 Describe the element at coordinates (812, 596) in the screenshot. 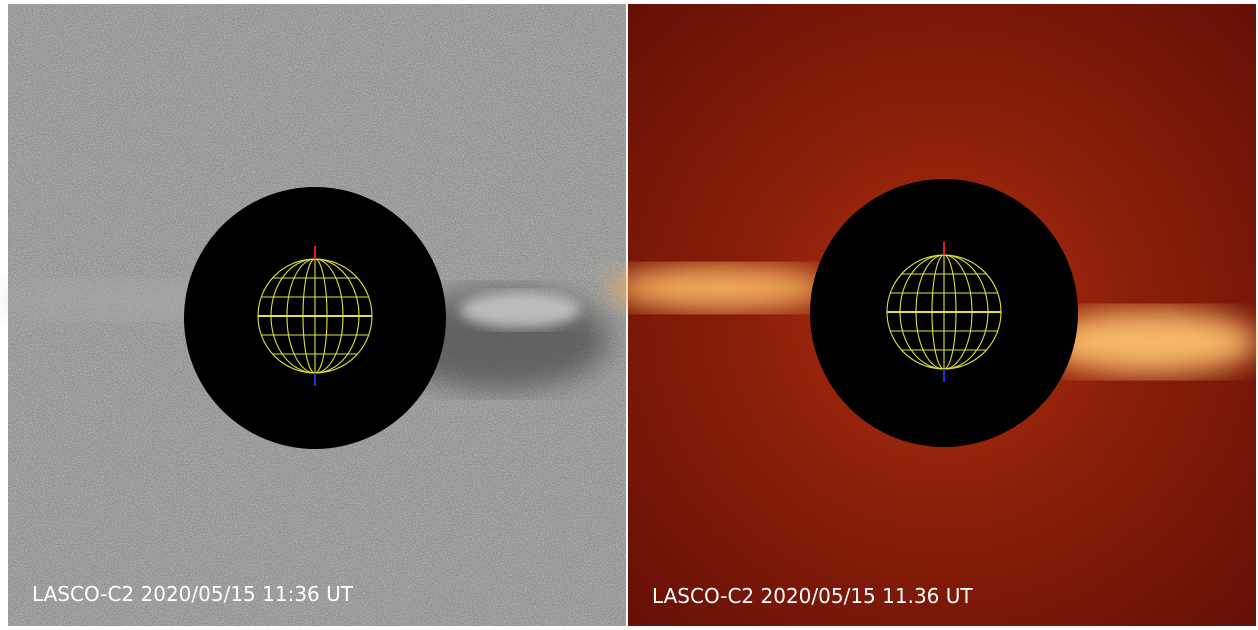

I see `caption: LASCO-C2 2020/05/15 11.36 UT` at that location.